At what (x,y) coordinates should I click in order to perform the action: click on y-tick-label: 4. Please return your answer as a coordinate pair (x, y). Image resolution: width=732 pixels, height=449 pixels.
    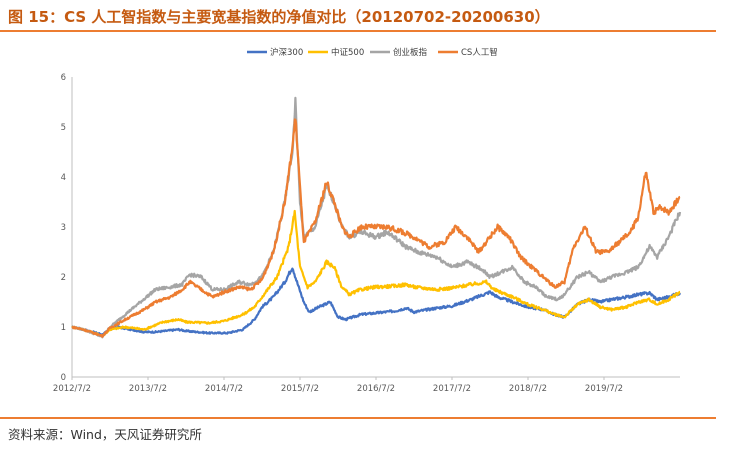
    Looking at the image, I should click on (63, 178).